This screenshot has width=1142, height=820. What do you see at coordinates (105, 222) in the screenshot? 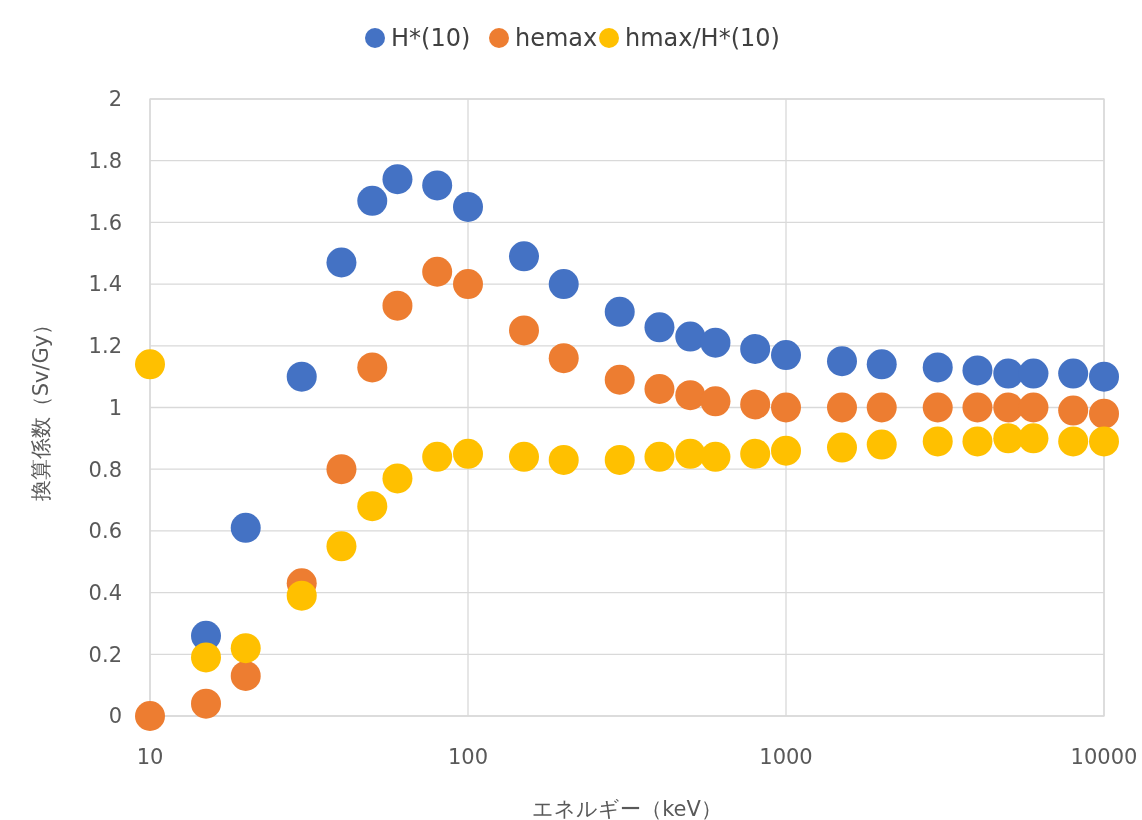
I see `y-tick-label: 1.6` at bounding box center [105, 222].